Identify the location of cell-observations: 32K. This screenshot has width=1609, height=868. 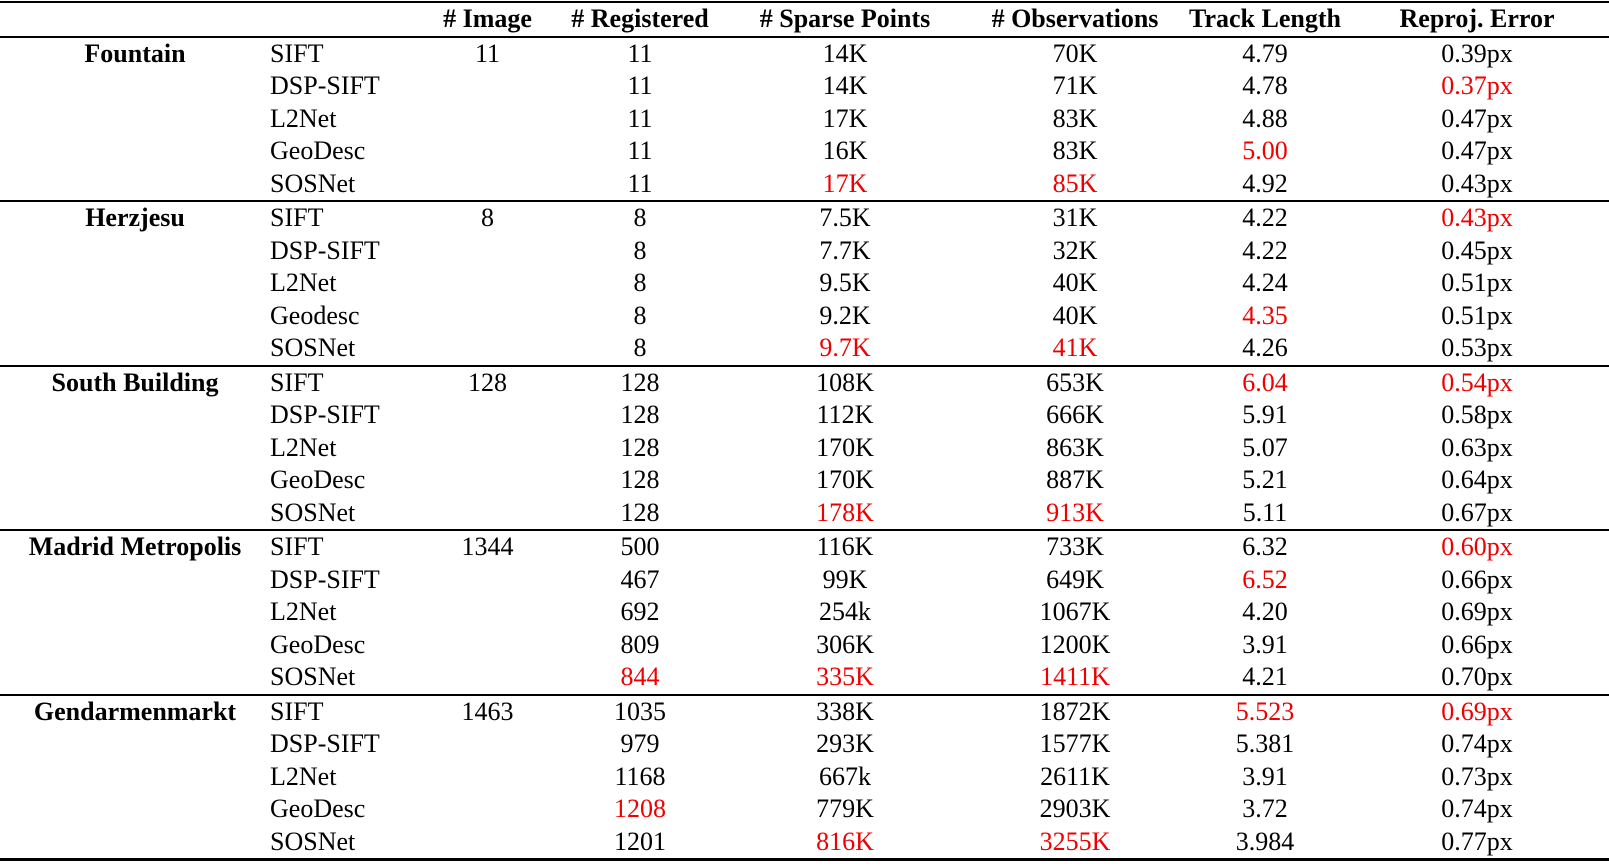
(1075, 250).